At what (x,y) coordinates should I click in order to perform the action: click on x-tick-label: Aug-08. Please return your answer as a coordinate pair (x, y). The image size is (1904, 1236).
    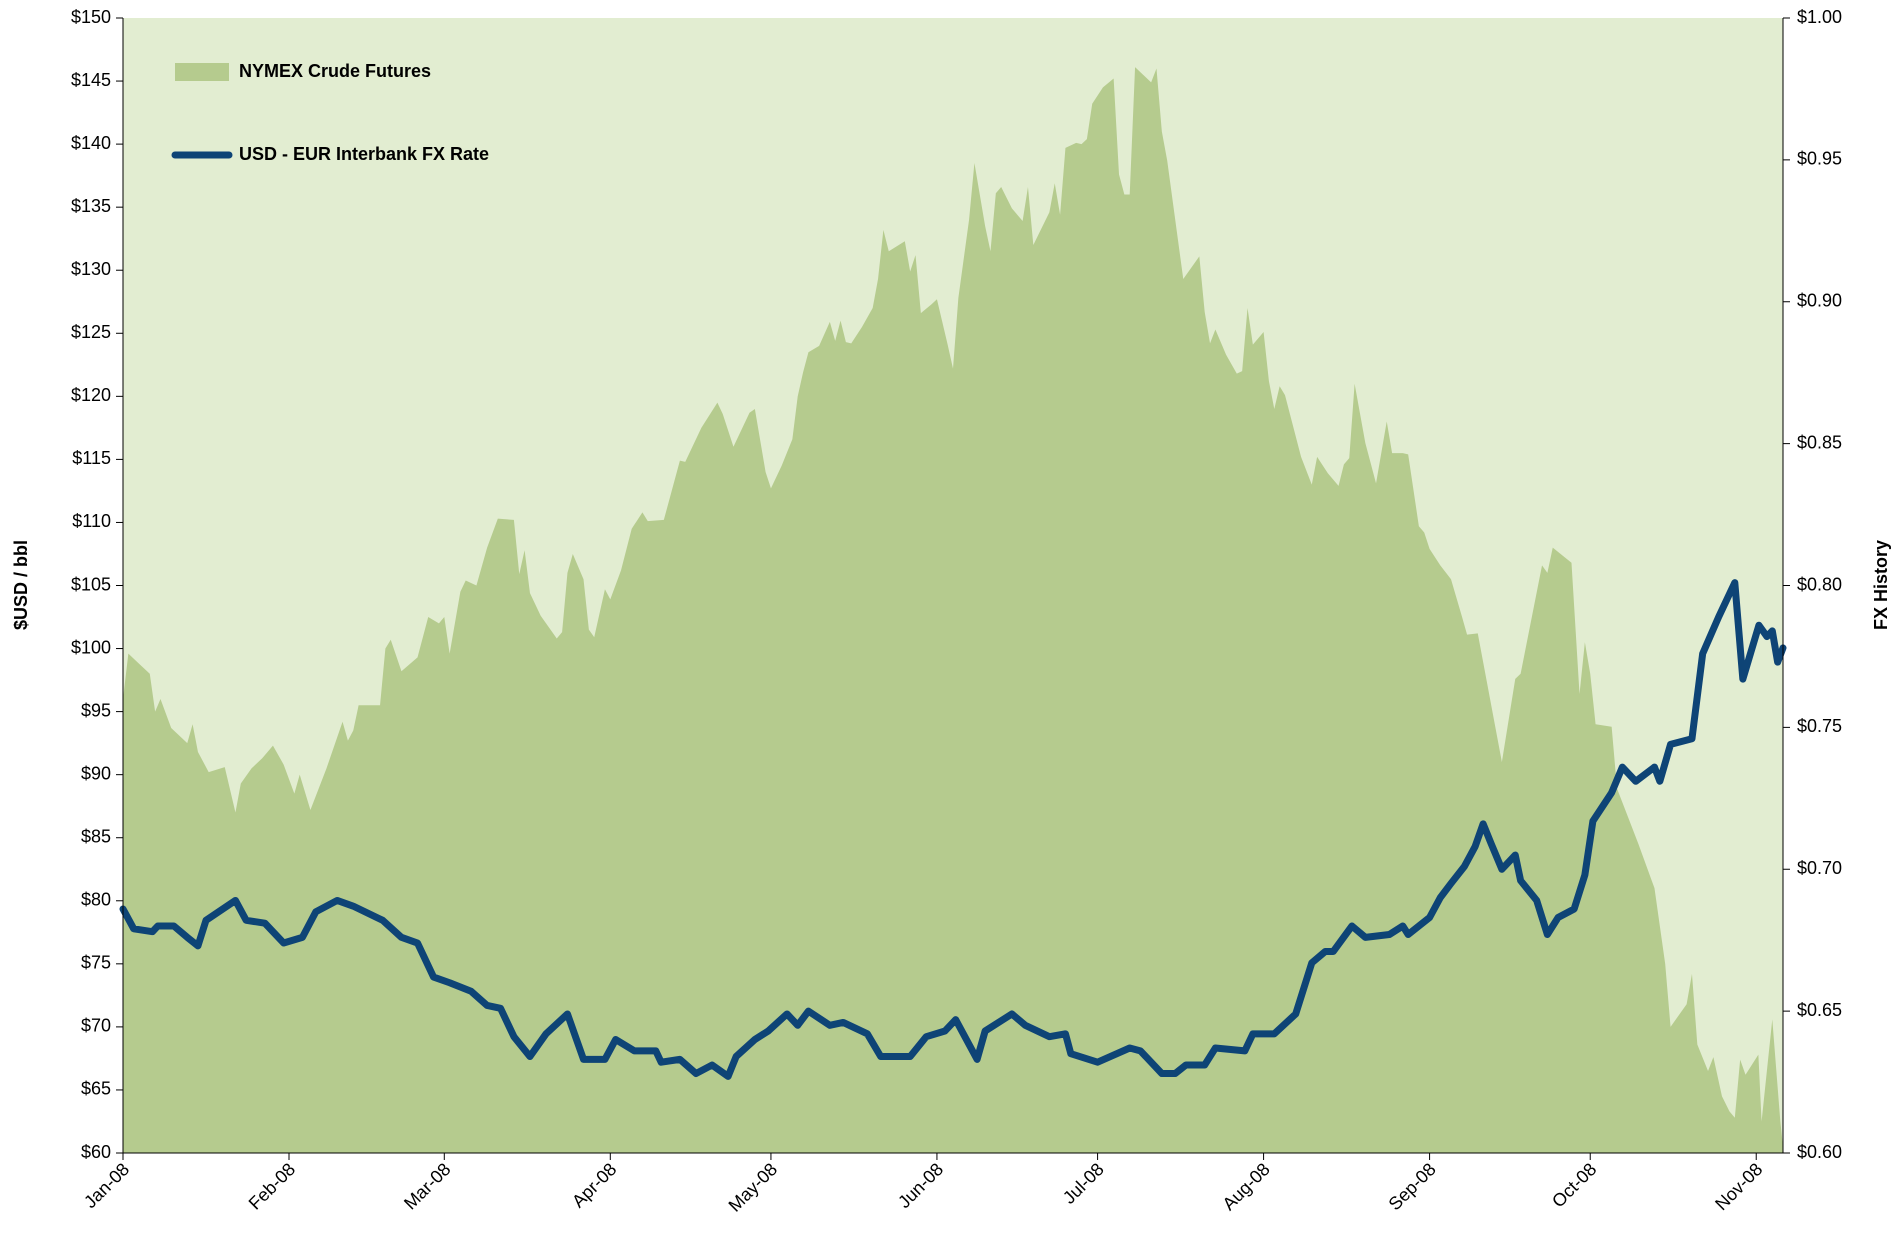
    Looking at the image, I should click on (1246, 1186).